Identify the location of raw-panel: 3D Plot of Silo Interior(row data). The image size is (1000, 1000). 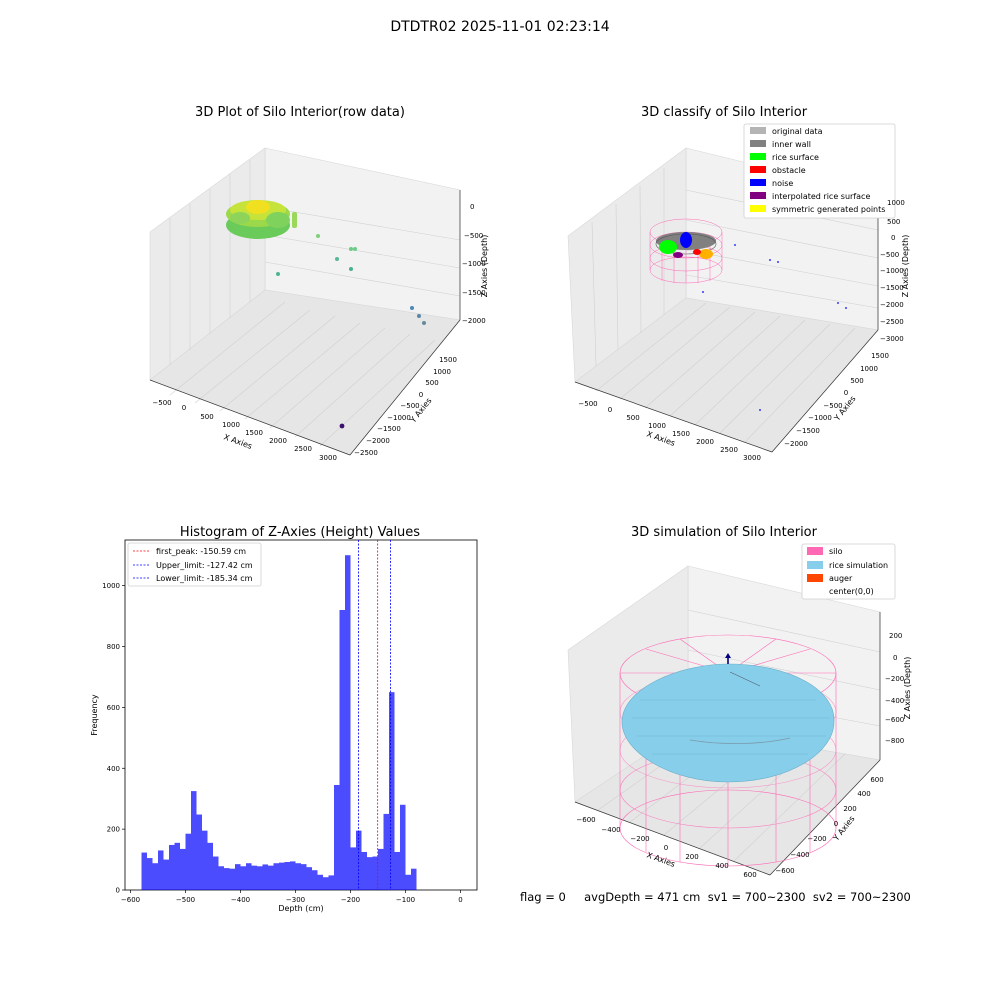
(319, 283).